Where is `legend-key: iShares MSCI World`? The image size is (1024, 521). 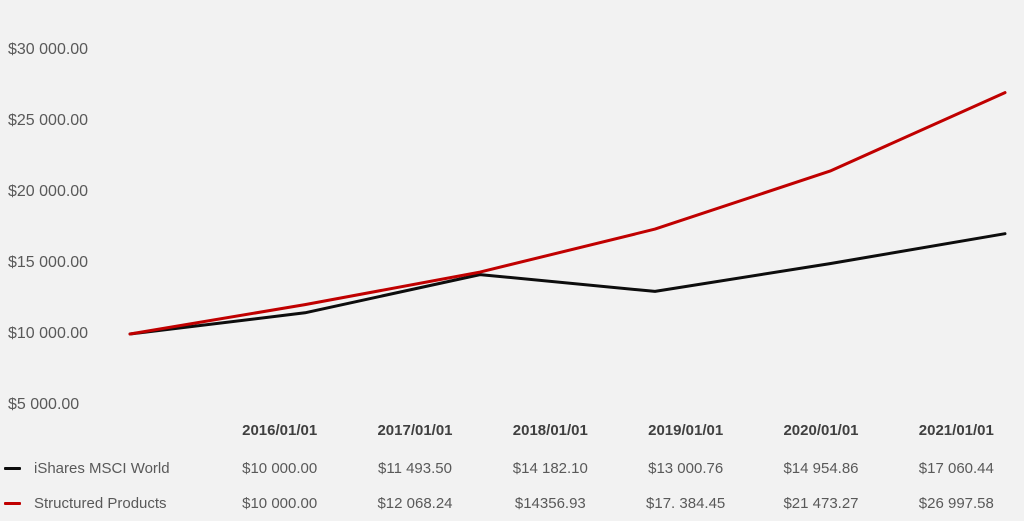 legend-key: iShares MSCI World is located at coordinates (106, 468).